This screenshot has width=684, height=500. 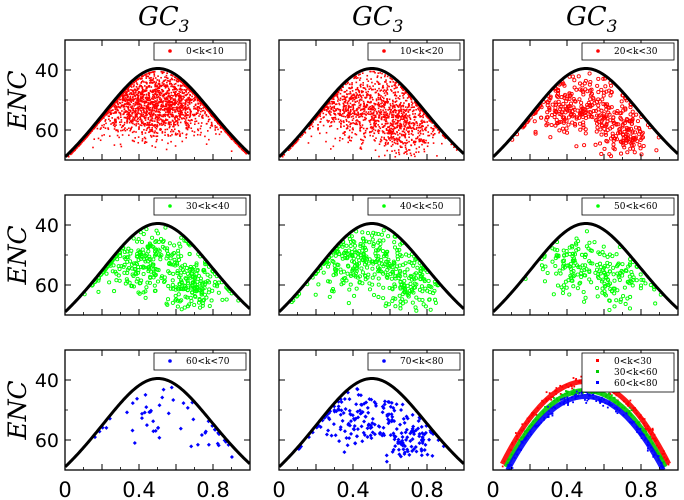 I want to click on y-tick-label: 40, so click(x=47, y=226).